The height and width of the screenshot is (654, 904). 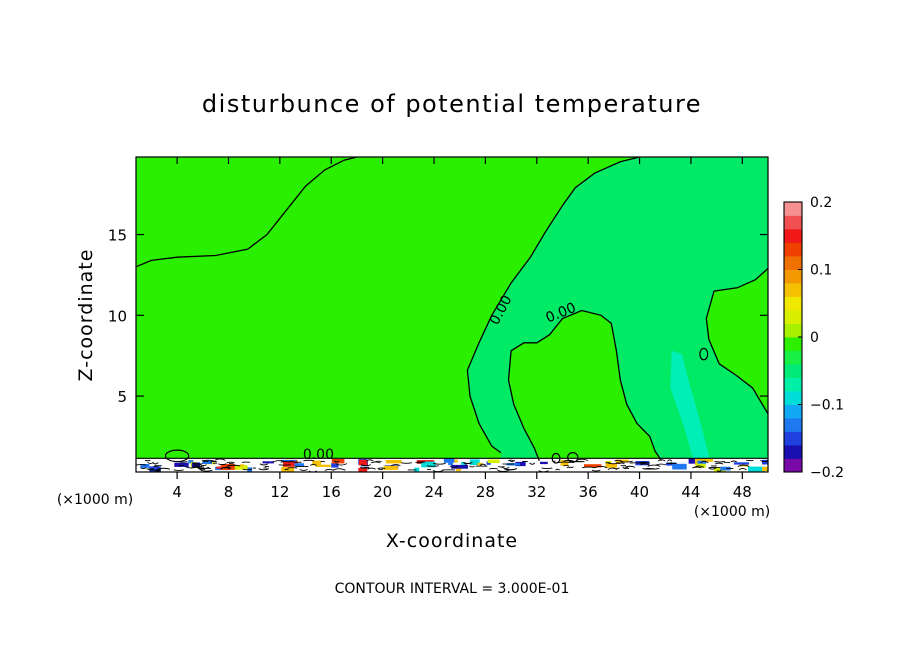 I want to click on x-unit-right: (×1000 m), so click(x=732, y=512).